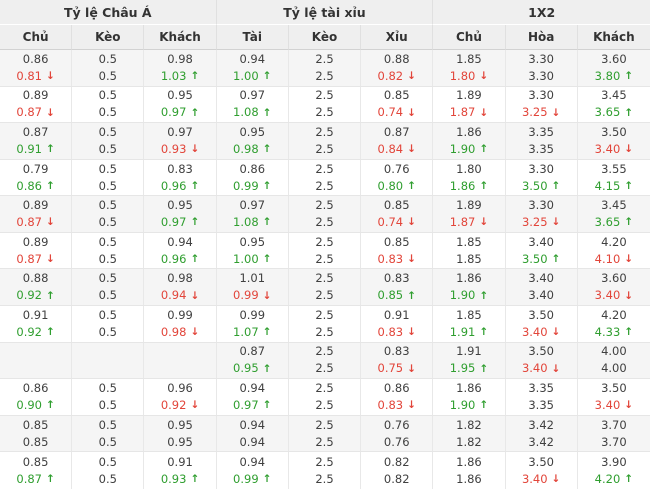 The image size is (650, 489). I want to click on odds-open-value: 3.70, so click(614, 424).